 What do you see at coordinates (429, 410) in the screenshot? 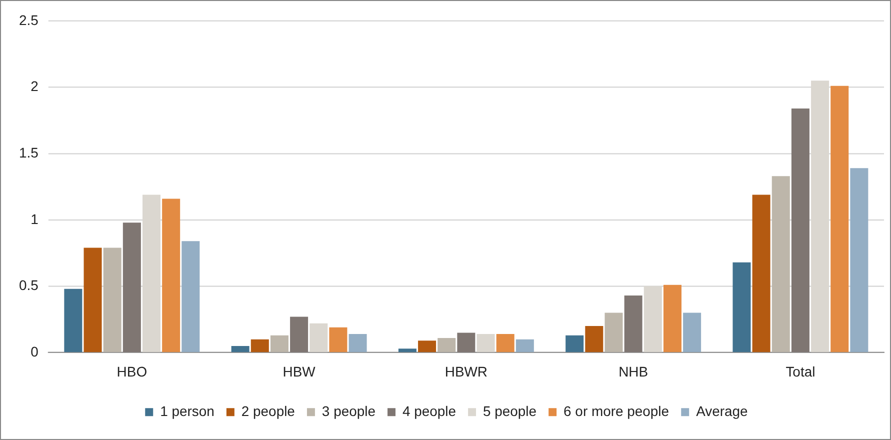
I see `legend-label: 4 people` at bounding box center [429, 410].